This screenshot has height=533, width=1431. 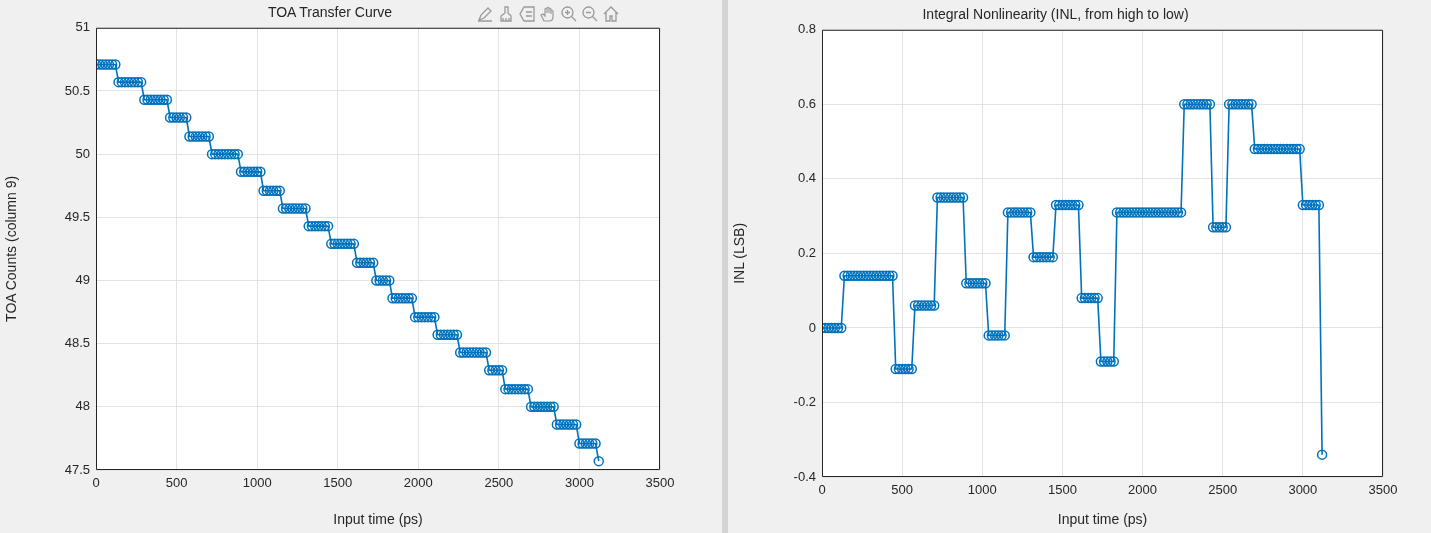 I want to click on y-tick-label: 48.5, so click(x=77, y=343).